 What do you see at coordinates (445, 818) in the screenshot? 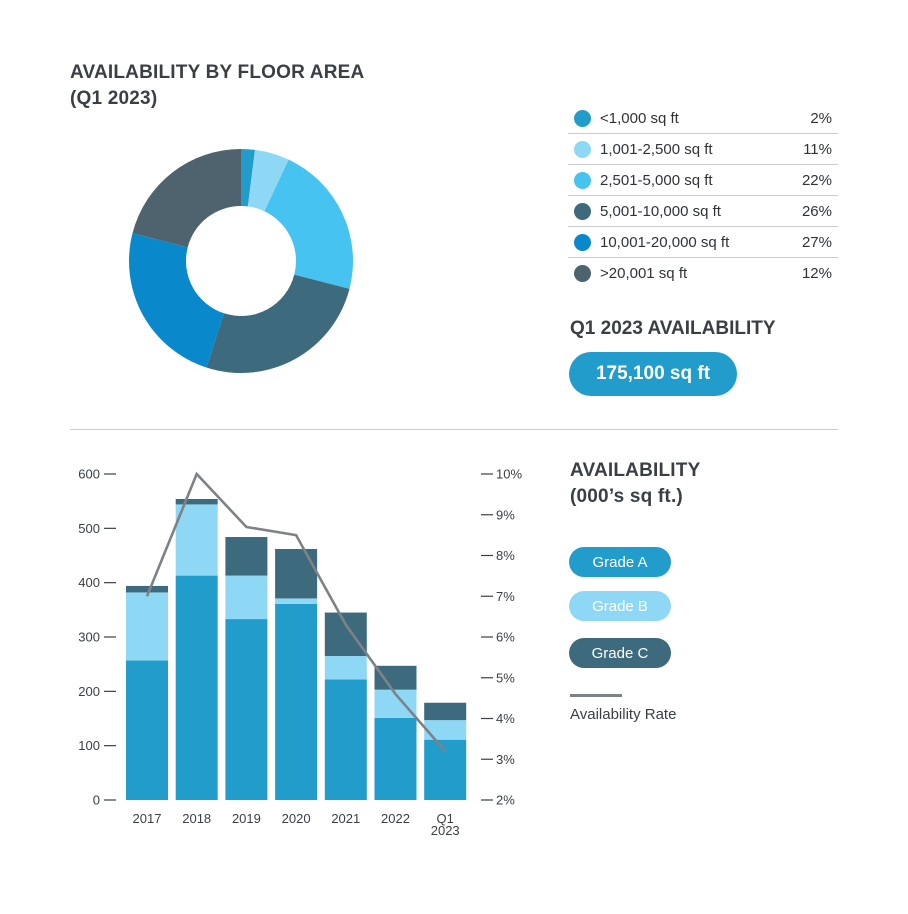
I see `x-tick-label: Q1` at bounding box center [445, 818].